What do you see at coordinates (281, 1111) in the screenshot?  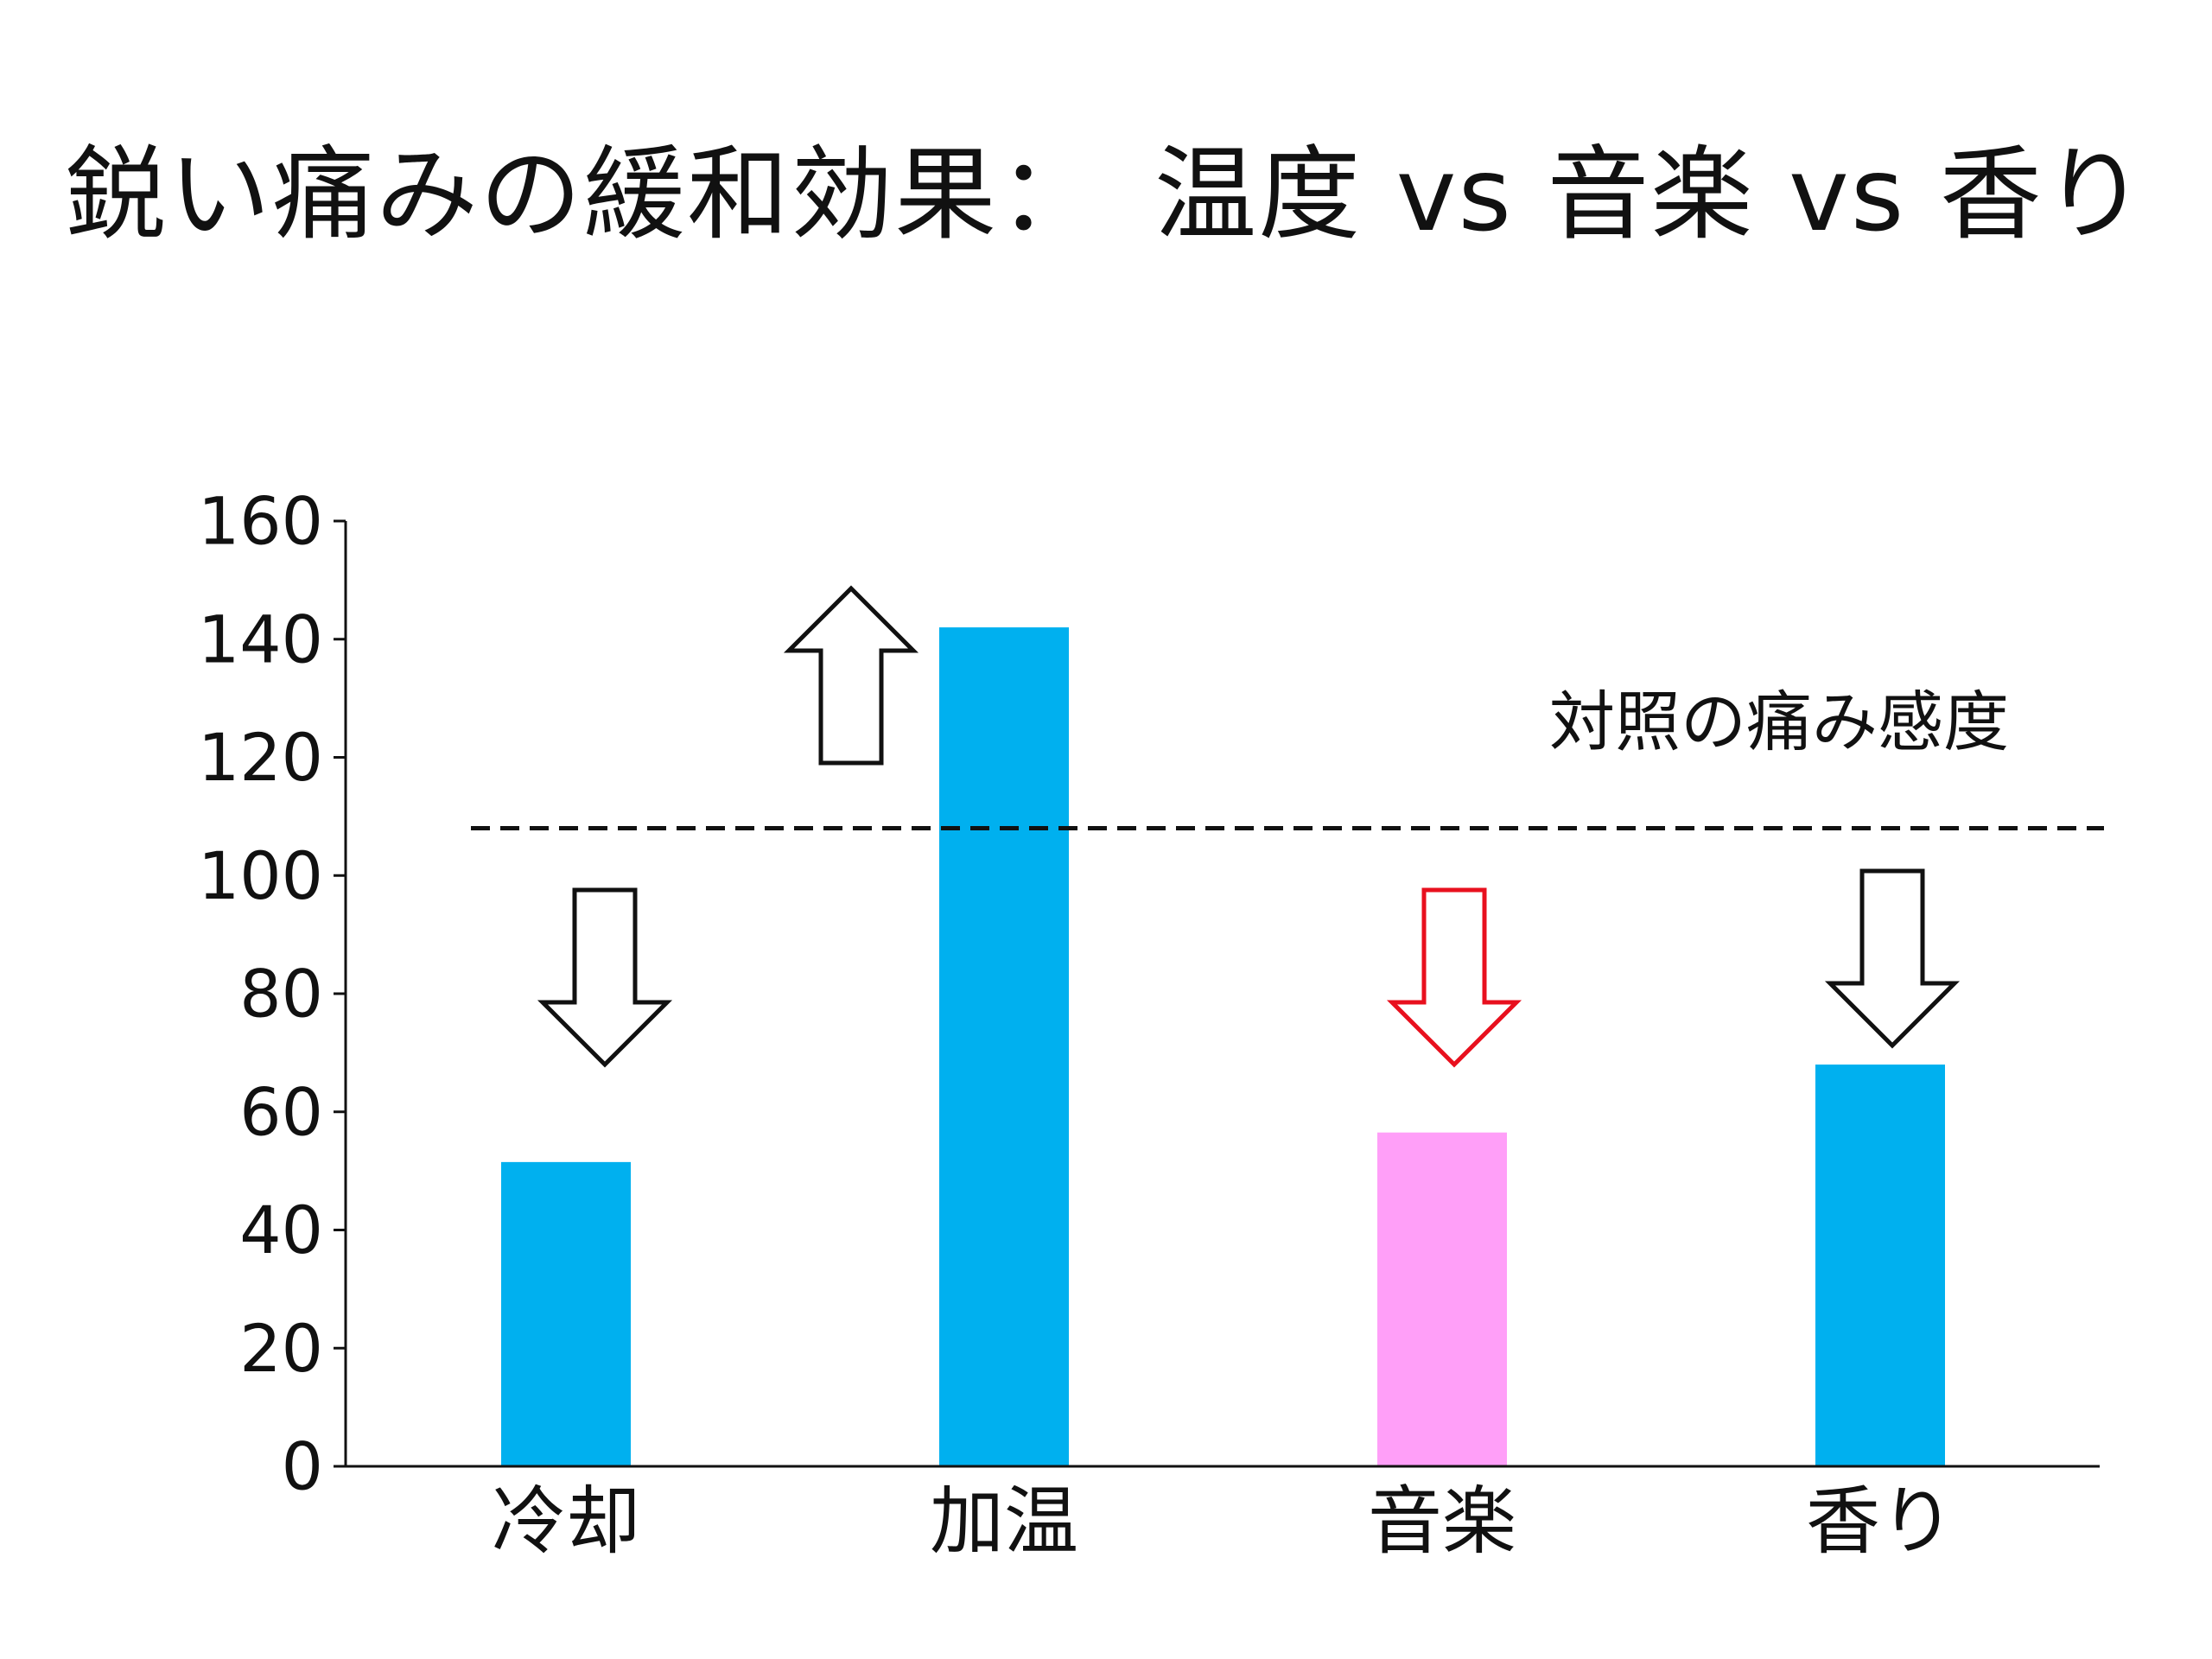 I see `y-tick-label: 60` at bounding box center [281, 1111].